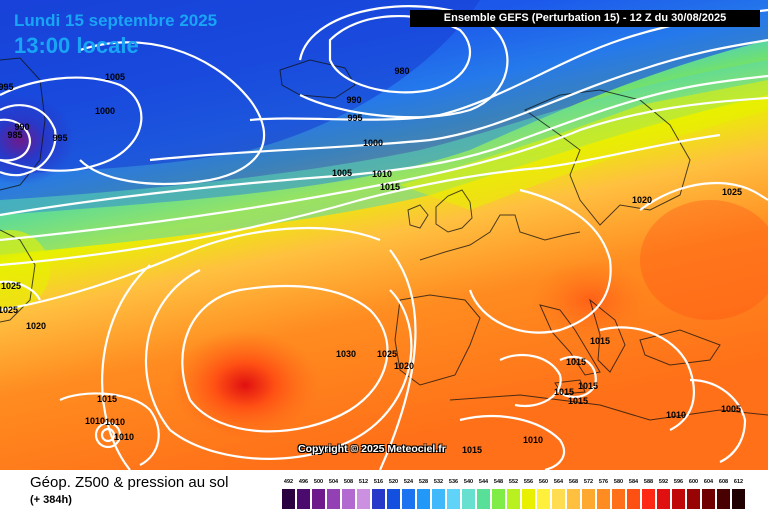 The width and height of the screenshot is (768, 512). I want to click on scale-tick-label: 524, so click(408, 482).